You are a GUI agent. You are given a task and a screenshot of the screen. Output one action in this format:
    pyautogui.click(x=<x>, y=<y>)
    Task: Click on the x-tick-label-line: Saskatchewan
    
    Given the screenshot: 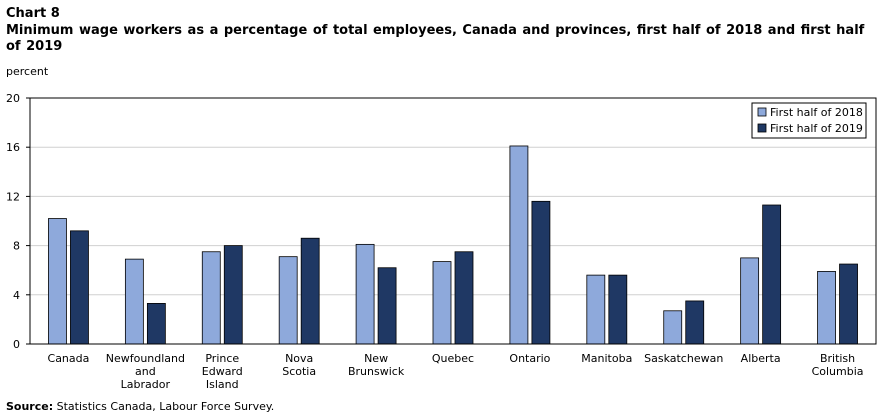 What is the action you would take?
    pyautogui.click(x=683, y=358)
    